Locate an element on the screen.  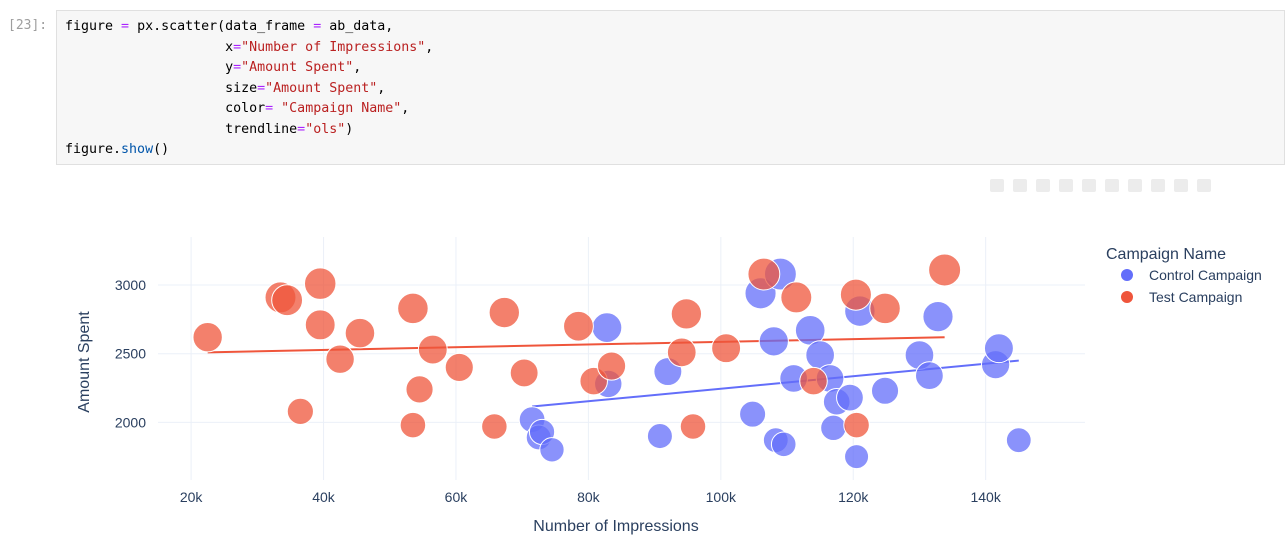
y-tick-label: 2000 is located at coordinates (130, 422).